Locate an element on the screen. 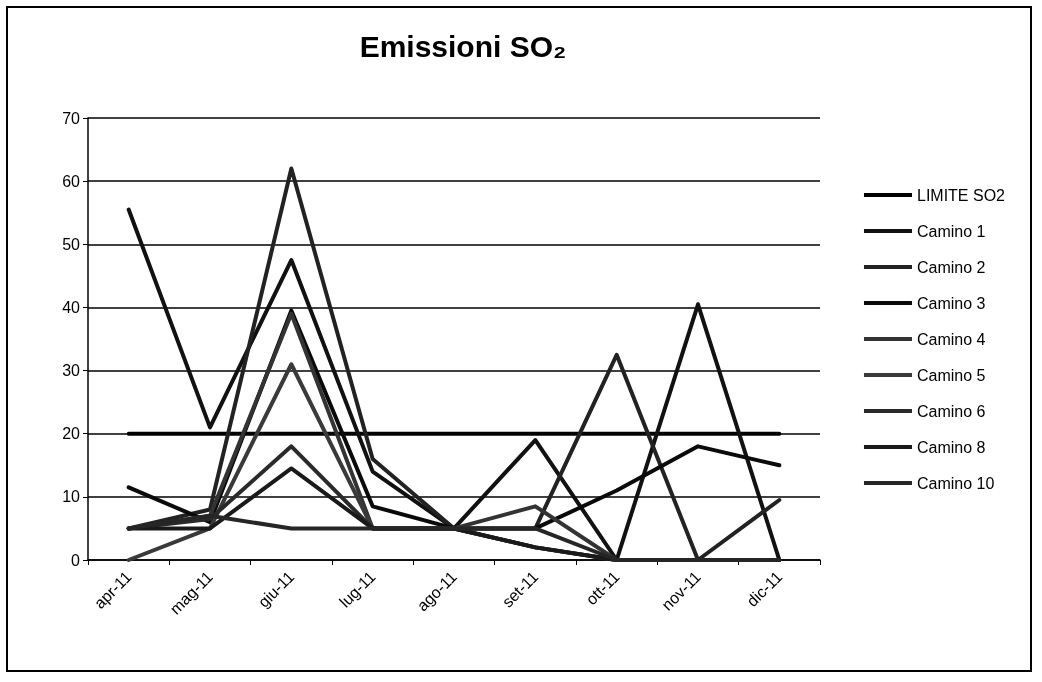  y-tick-label: 70 is located at coordinates (71, 118).